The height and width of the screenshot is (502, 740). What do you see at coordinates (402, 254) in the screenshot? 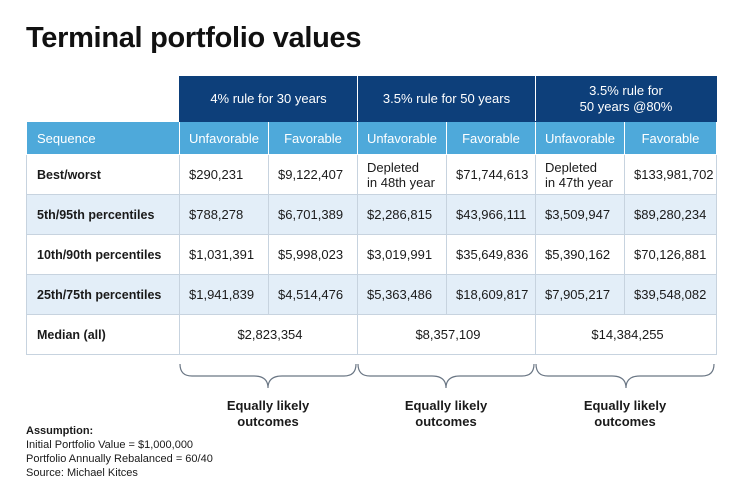
I see `cell-value: $3,019,991` at bounding box center [402, 254].